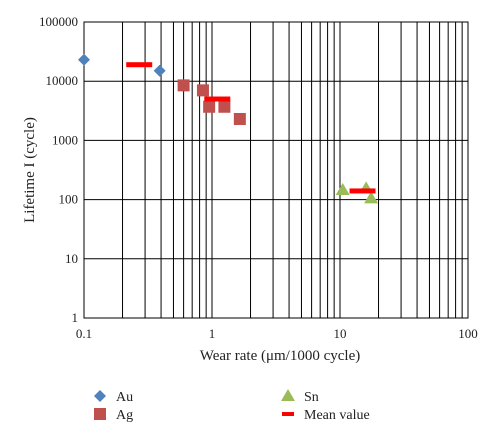  I want to click on y-tick-label: 10, so click(71, 258).